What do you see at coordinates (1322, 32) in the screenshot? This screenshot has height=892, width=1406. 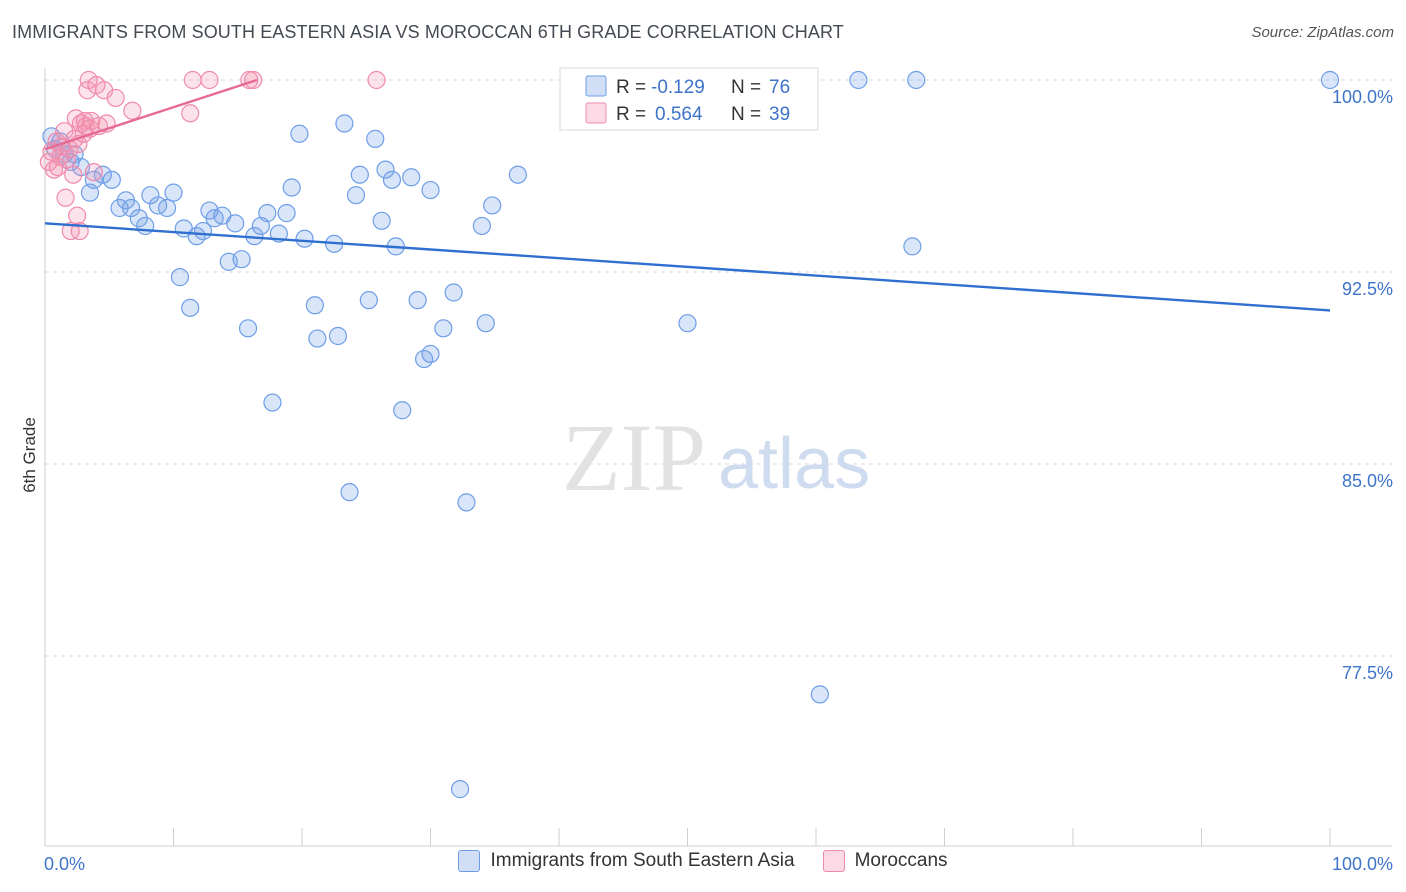 I see `source-credit: Source: ZipAtlas.com` at bounding box center [1322, 32].